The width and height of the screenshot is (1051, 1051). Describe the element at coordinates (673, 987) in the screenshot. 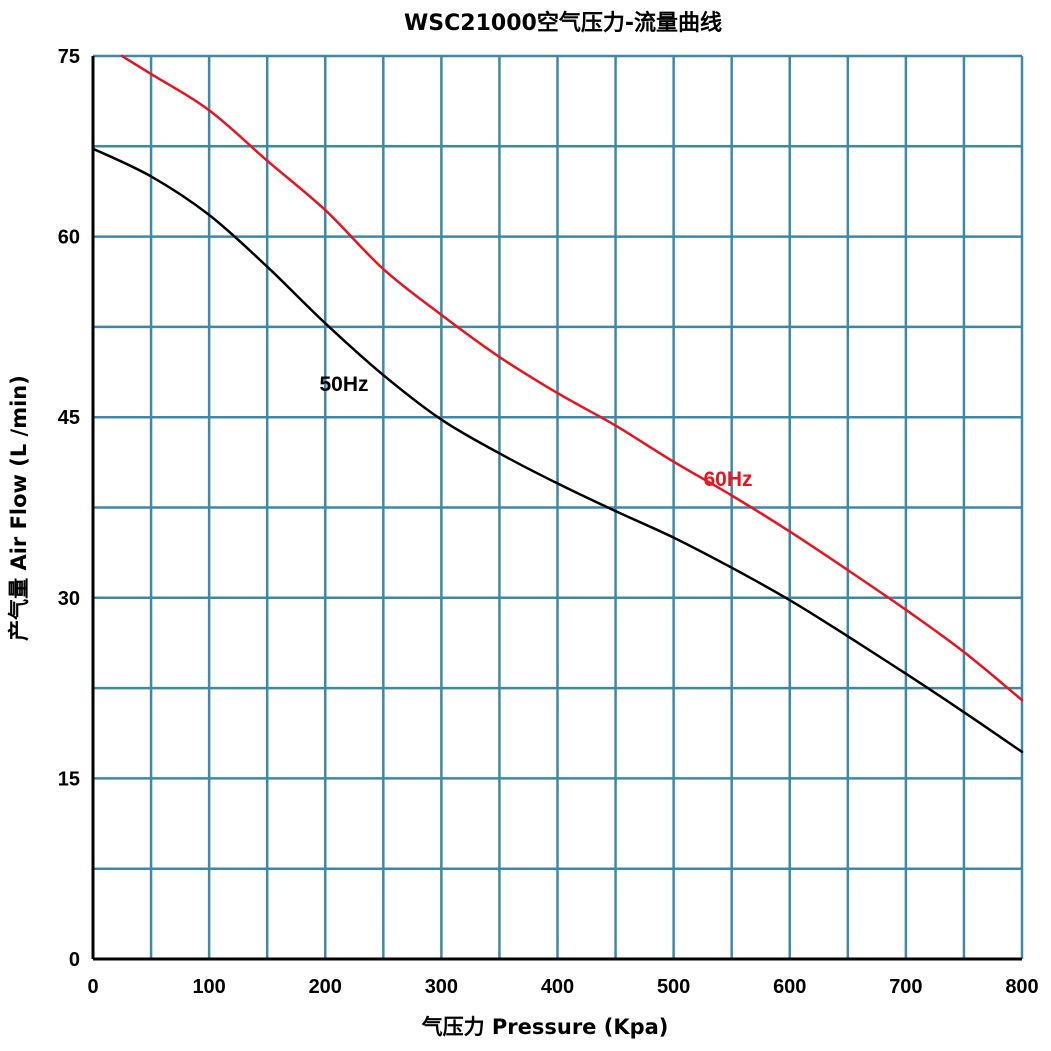

I see `x-tick-label: 500` at that location.